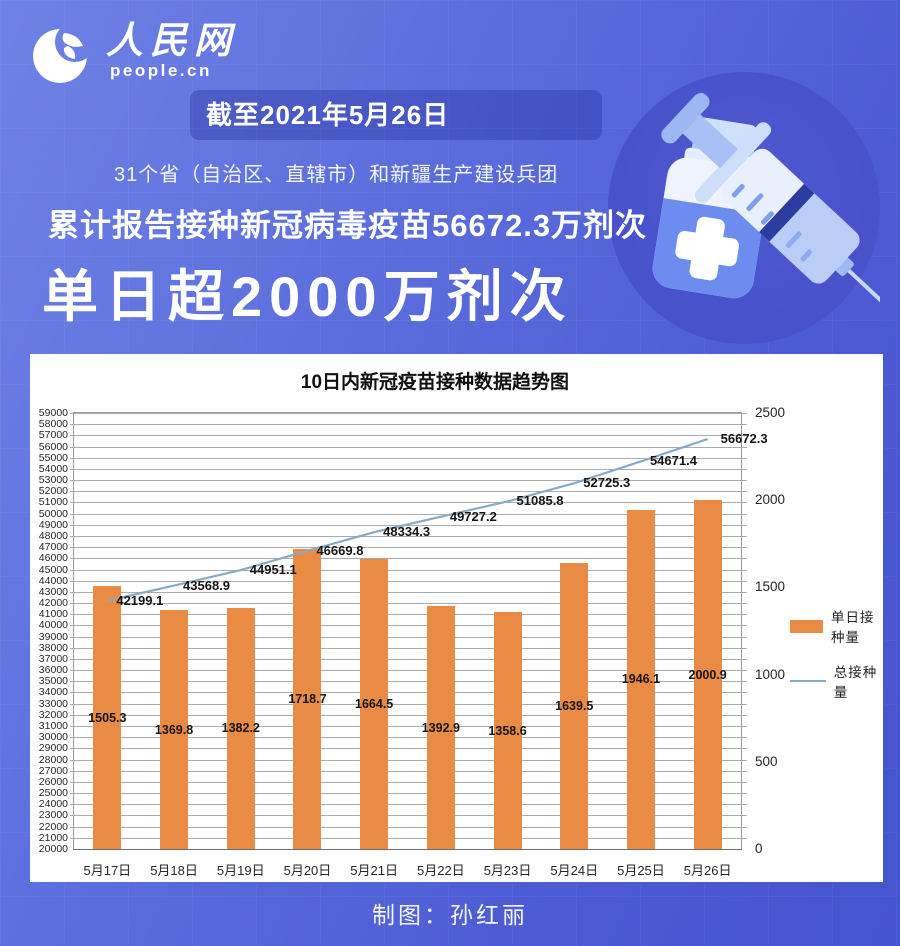 The image size is (900, 946). Describe the element at coordinates (53, 770) in the screenshot. I see `y-axis-left-tick-label: 27000` at that location.